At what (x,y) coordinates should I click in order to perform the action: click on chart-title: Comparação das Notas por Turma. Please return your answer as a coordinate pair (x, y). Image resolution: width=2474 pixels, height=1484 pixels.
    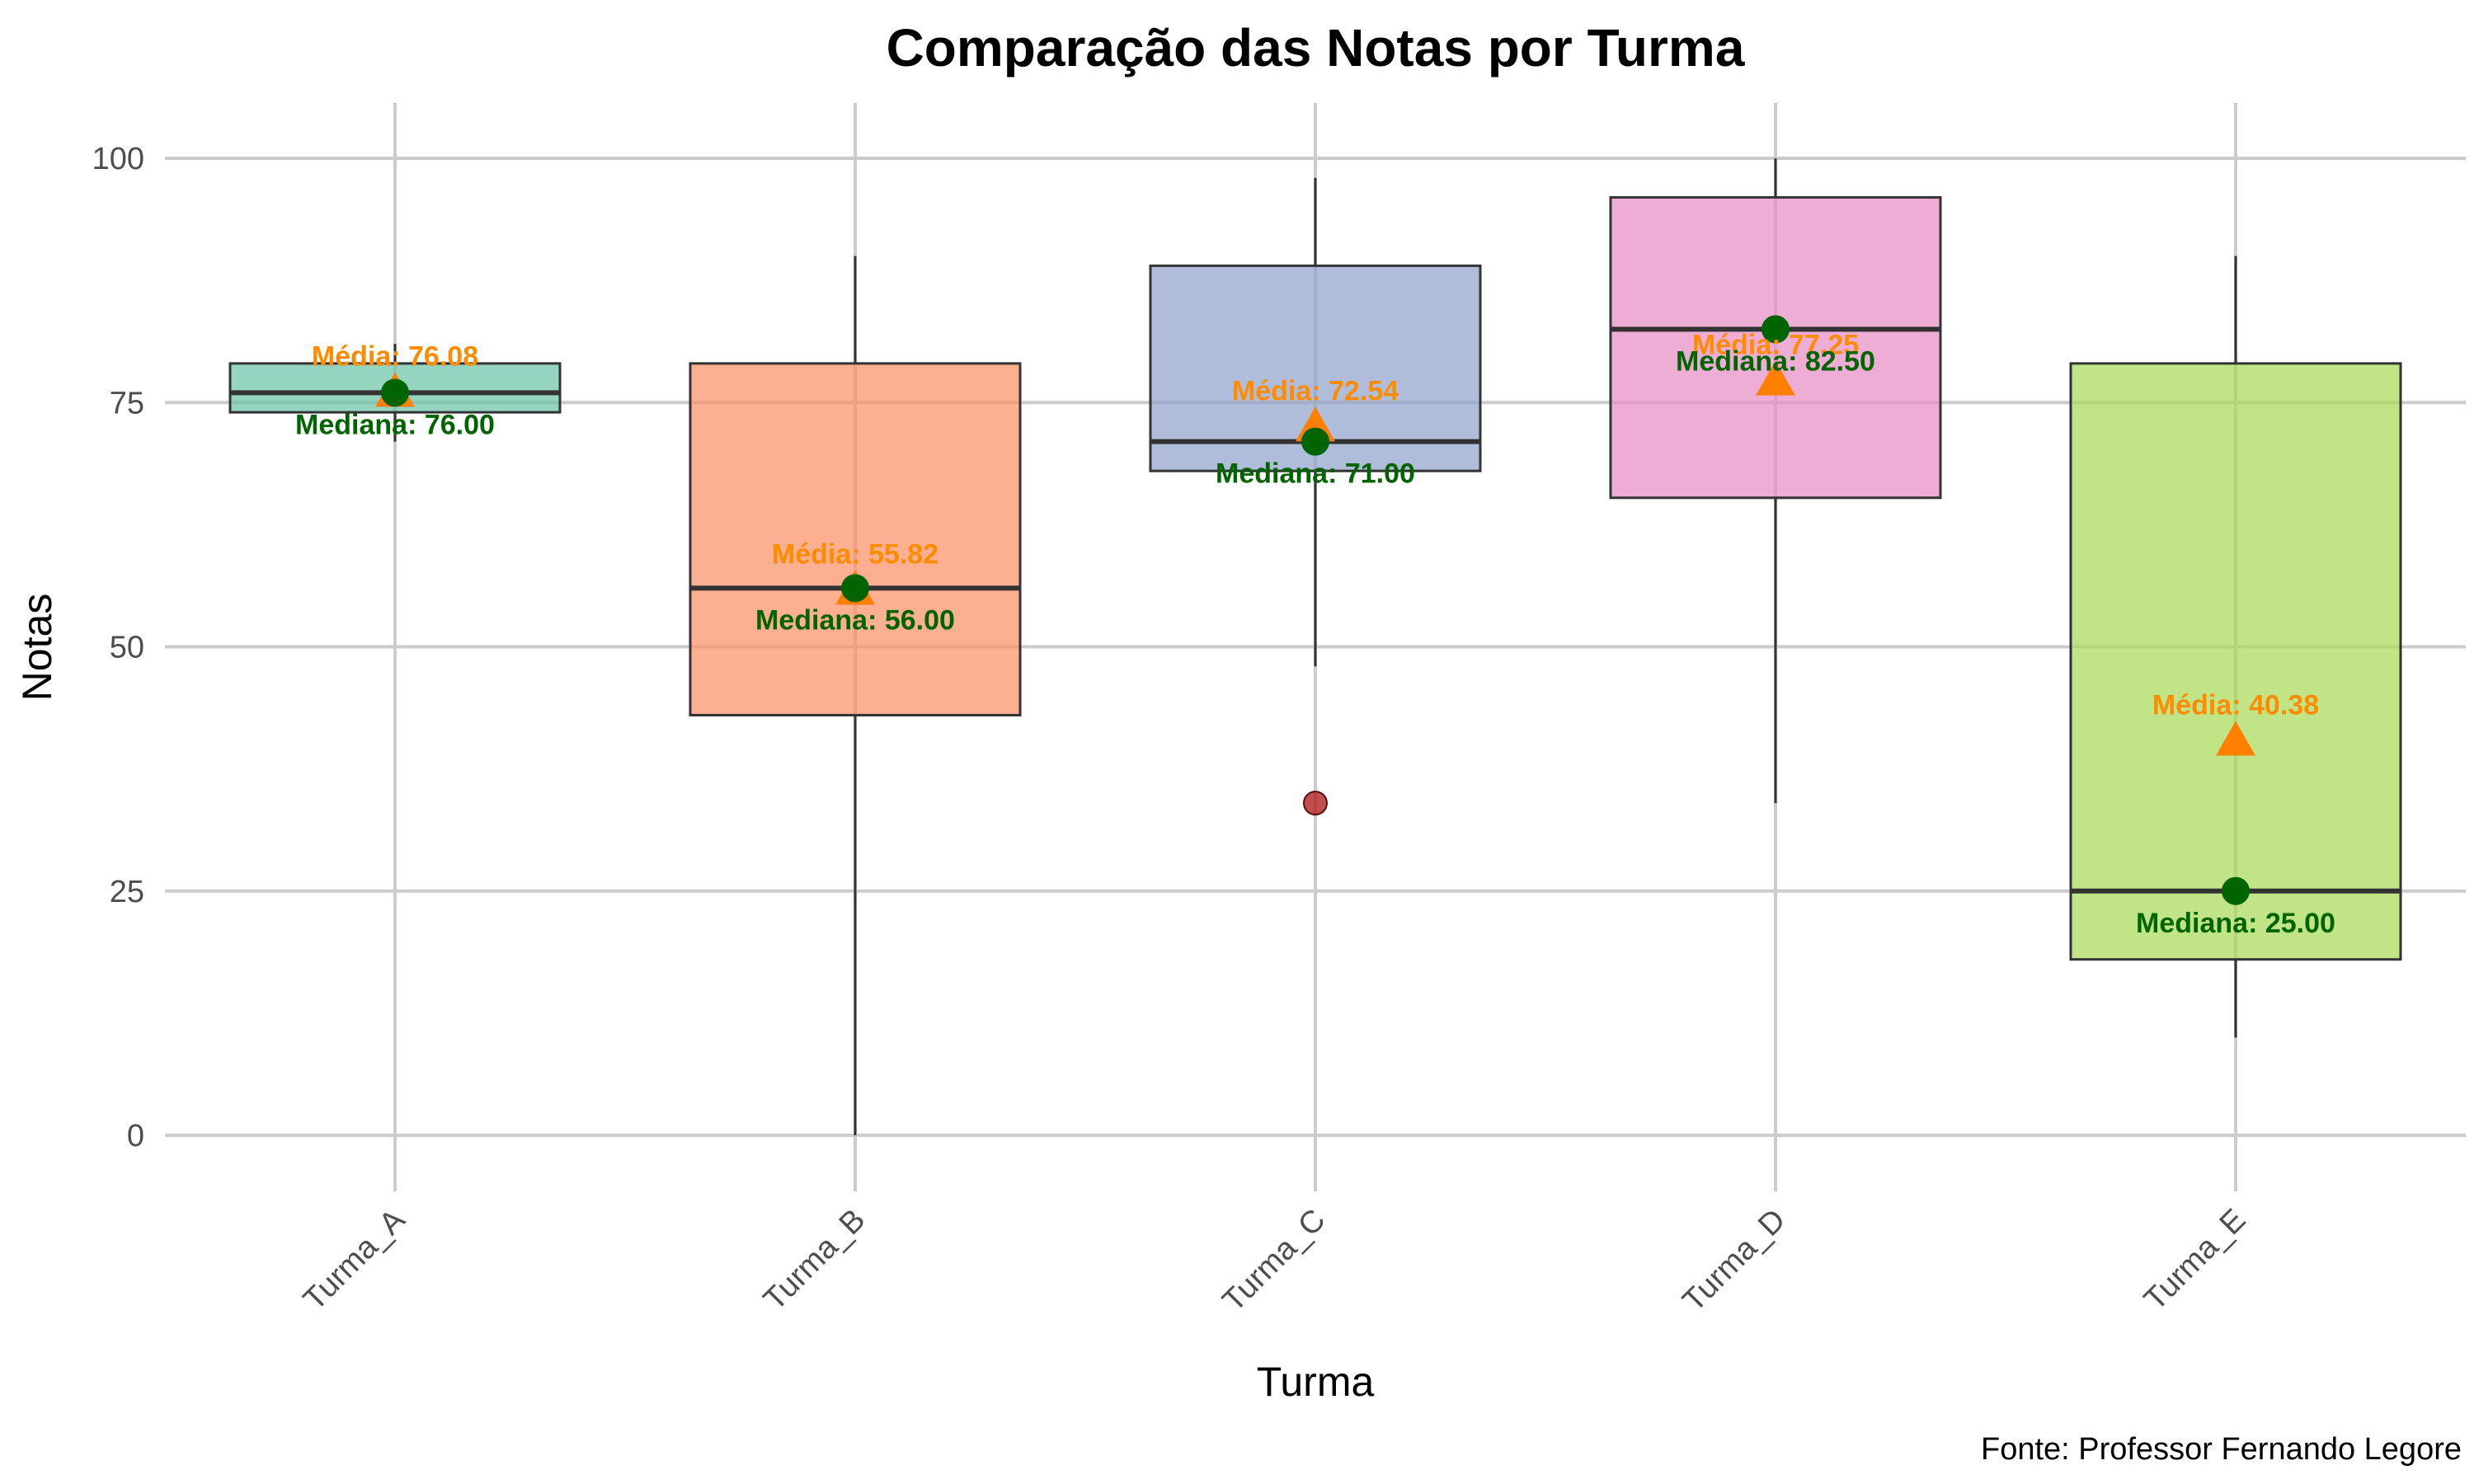
    Looking at the image, I should click on (1316, 47).